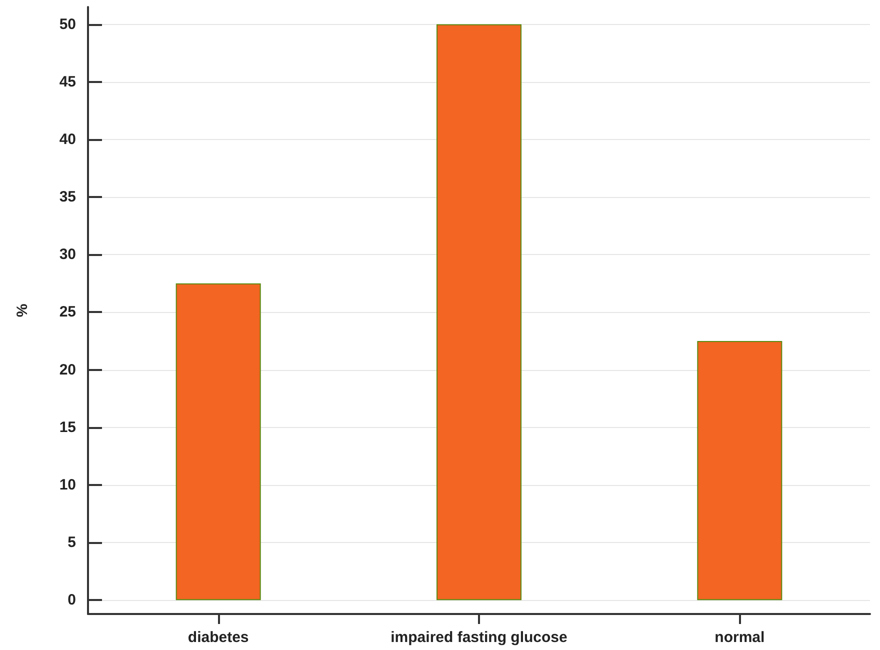 The width and height of the screenshot is (880, 650). What do you see at coordinates (67, 24) in the screenshot?
I see `y-tick-label: 50` at bounding box center [67, 24].